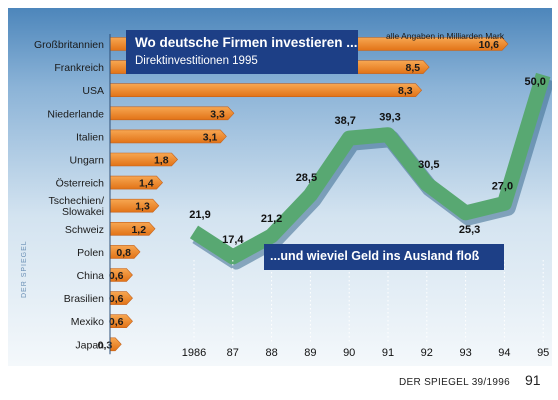 The width and height of the screenshot is (558, 400). I want to click on x-tick-label: 89, so click(310, 353).